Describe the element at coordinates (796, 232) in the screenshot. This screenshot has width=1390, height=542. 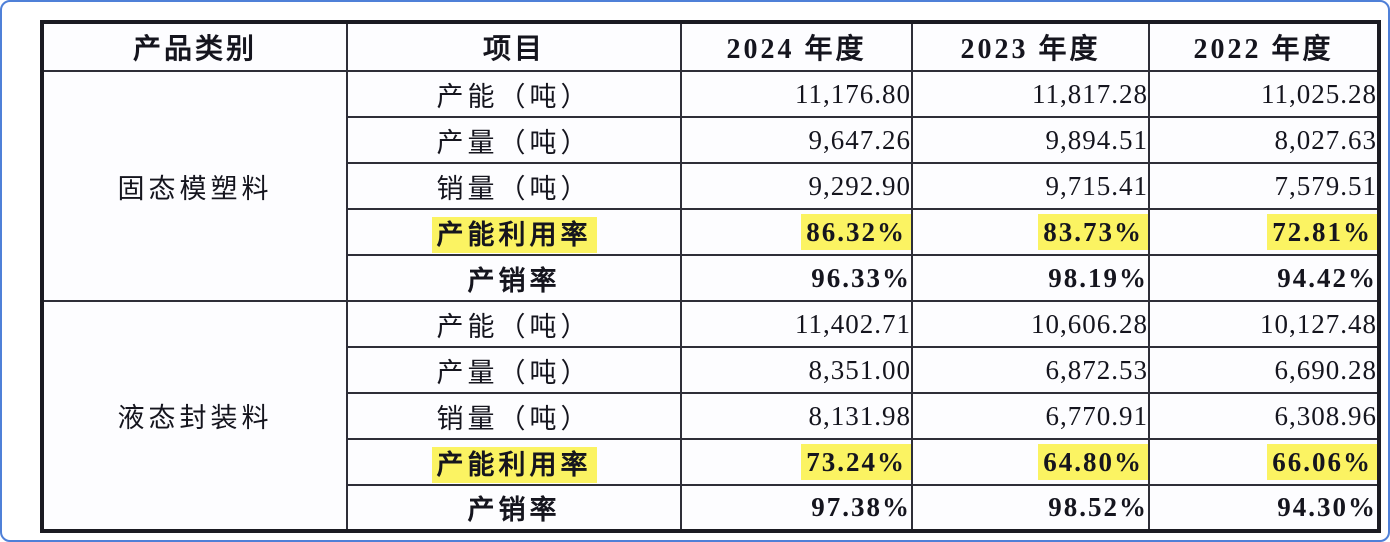
I see `value-cell: 86.32%` at that location.